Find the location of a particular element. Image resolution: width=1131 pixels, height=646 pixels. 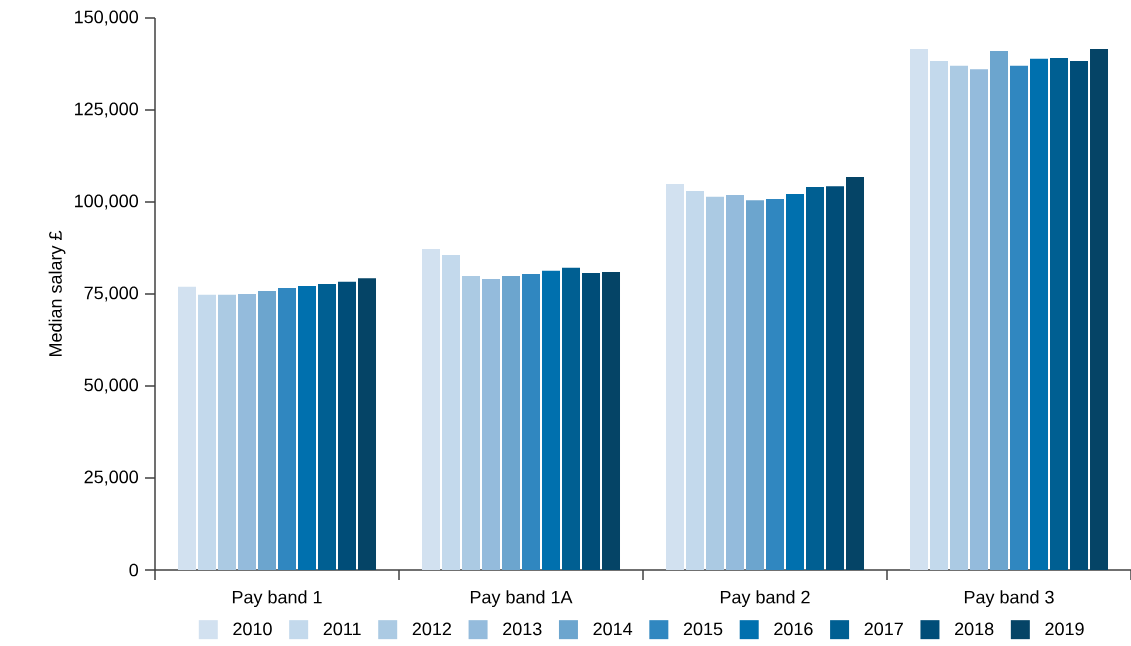

y-tick-label: 150,000 is located at coordinates (107, 18).